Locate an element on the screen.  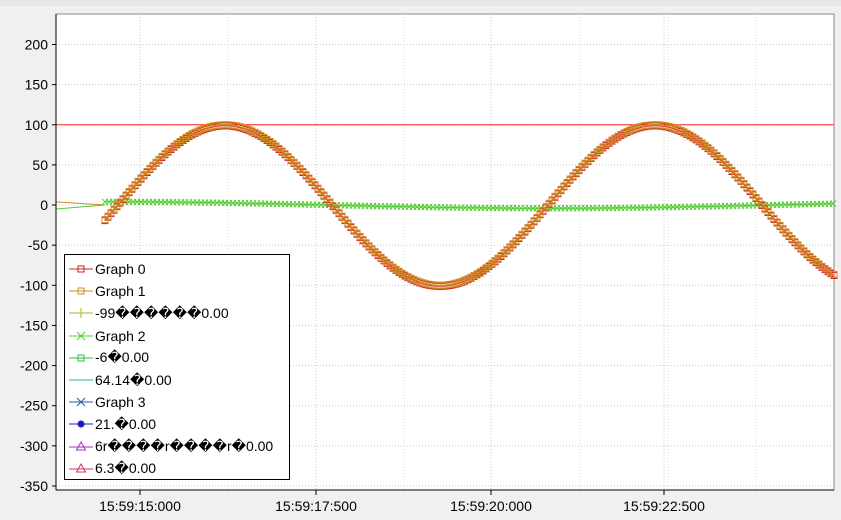
legend-item: Graph 0 is located at coordinates (107, 269).